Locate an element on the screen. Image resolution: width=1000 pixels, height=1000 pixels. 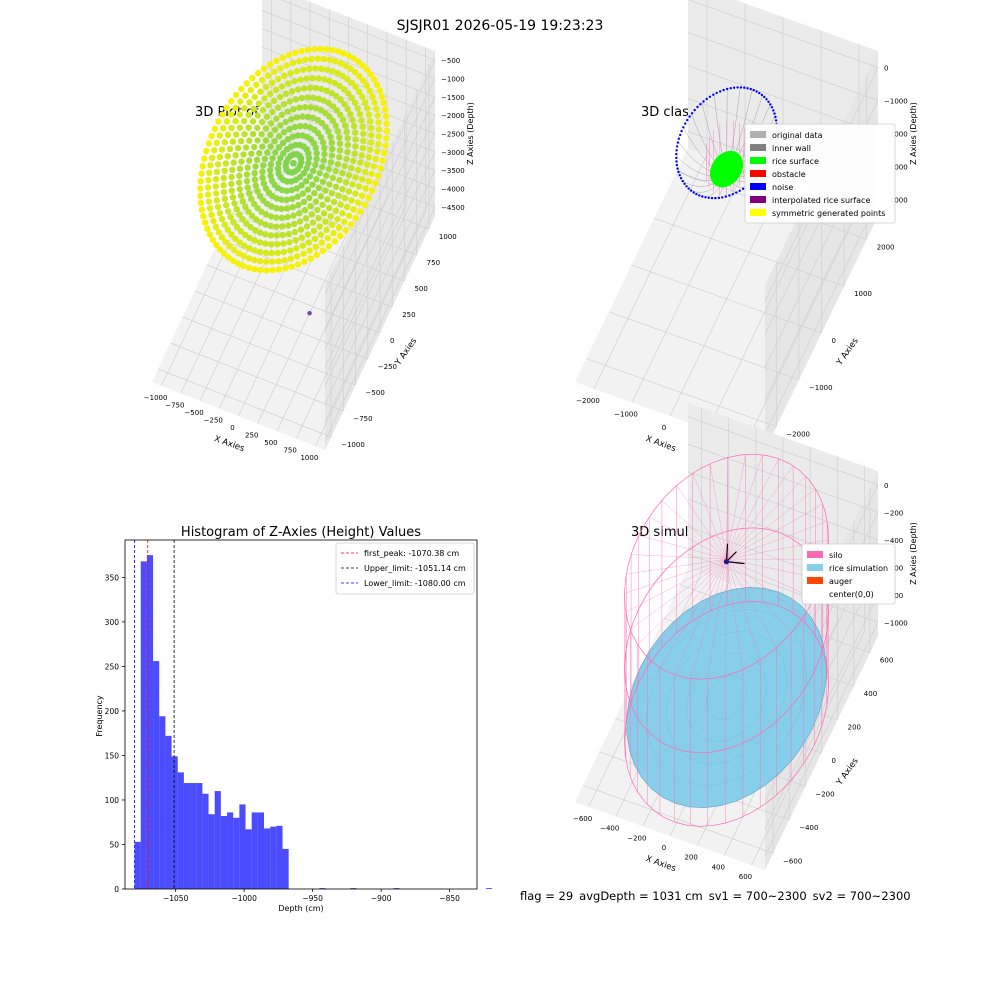
panel3-xtick-label: −1050 is located at coordinates (176, 898).